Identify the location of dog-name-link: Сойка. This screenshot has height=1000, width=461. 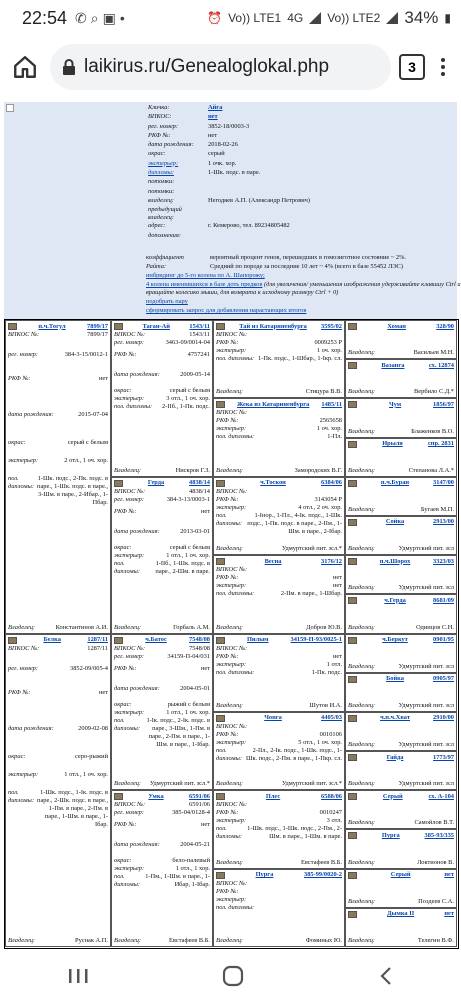
(395, 522).